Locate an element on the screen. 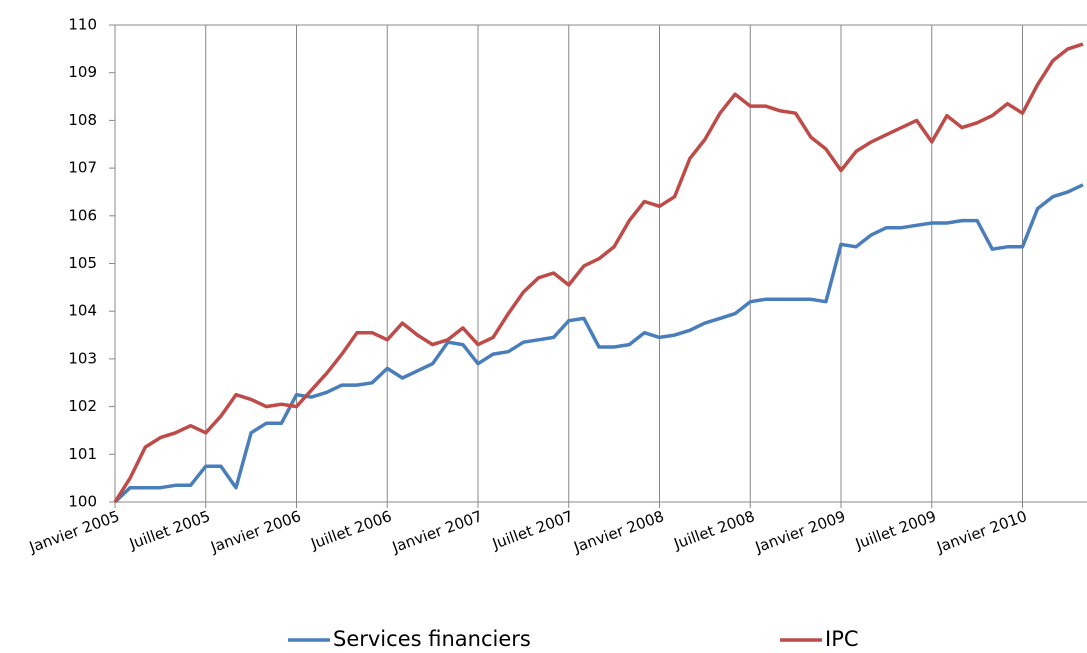 The height and width of the screenshot is (653, 1087). y-tick-label: 102 is located at coordinates (82, 406).